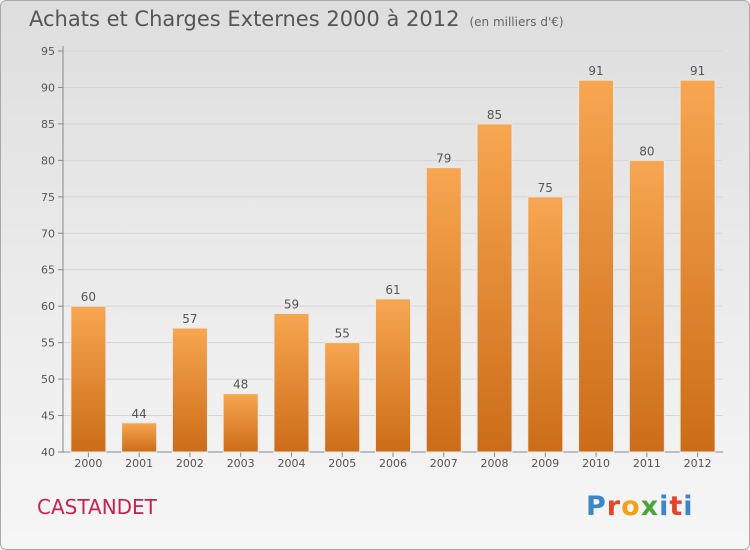 The height and width of the screenshot is (550, 750). Describe the element at coordinates (291, 463) in the screenshot. I see `x-tick-label: 2004` at that location.